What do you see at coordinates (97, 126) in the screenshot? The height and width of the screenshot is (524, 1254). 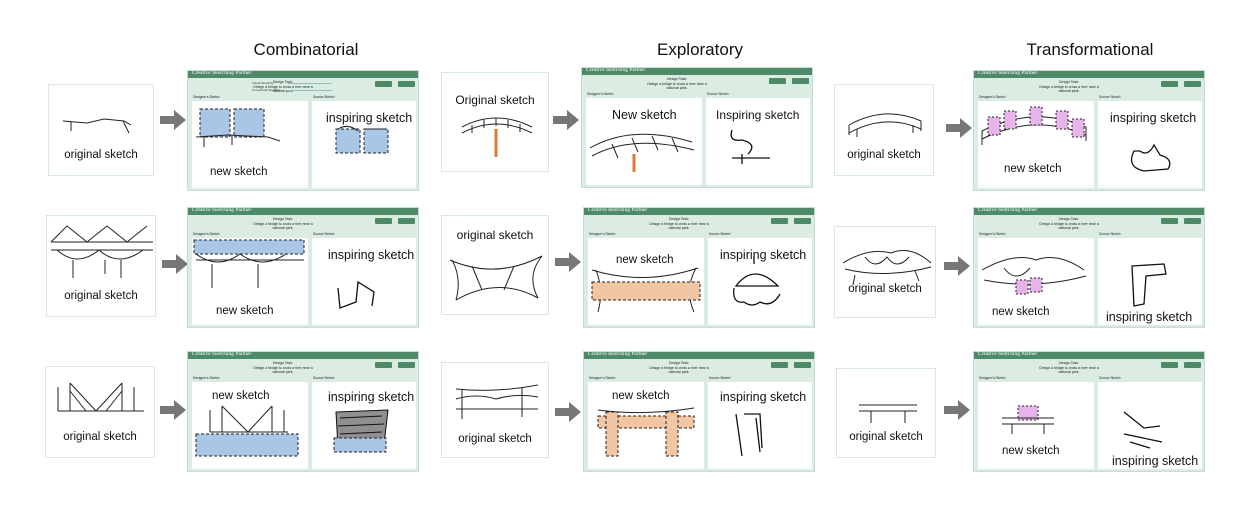 I see `bridge-sketch-drawing` at bounding box center [97, 126].